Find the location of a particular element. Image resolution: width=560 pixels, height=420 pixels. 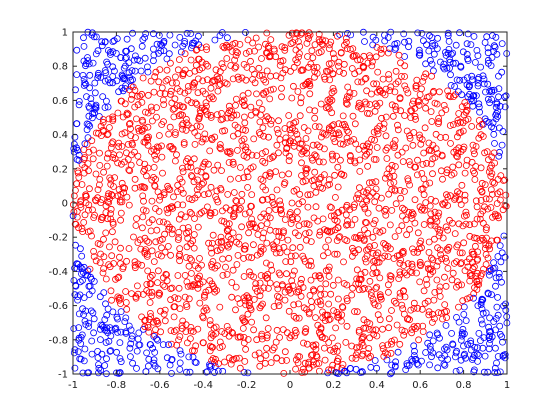

y-tick-label: -0.2 is located at coordinates (58, 238).